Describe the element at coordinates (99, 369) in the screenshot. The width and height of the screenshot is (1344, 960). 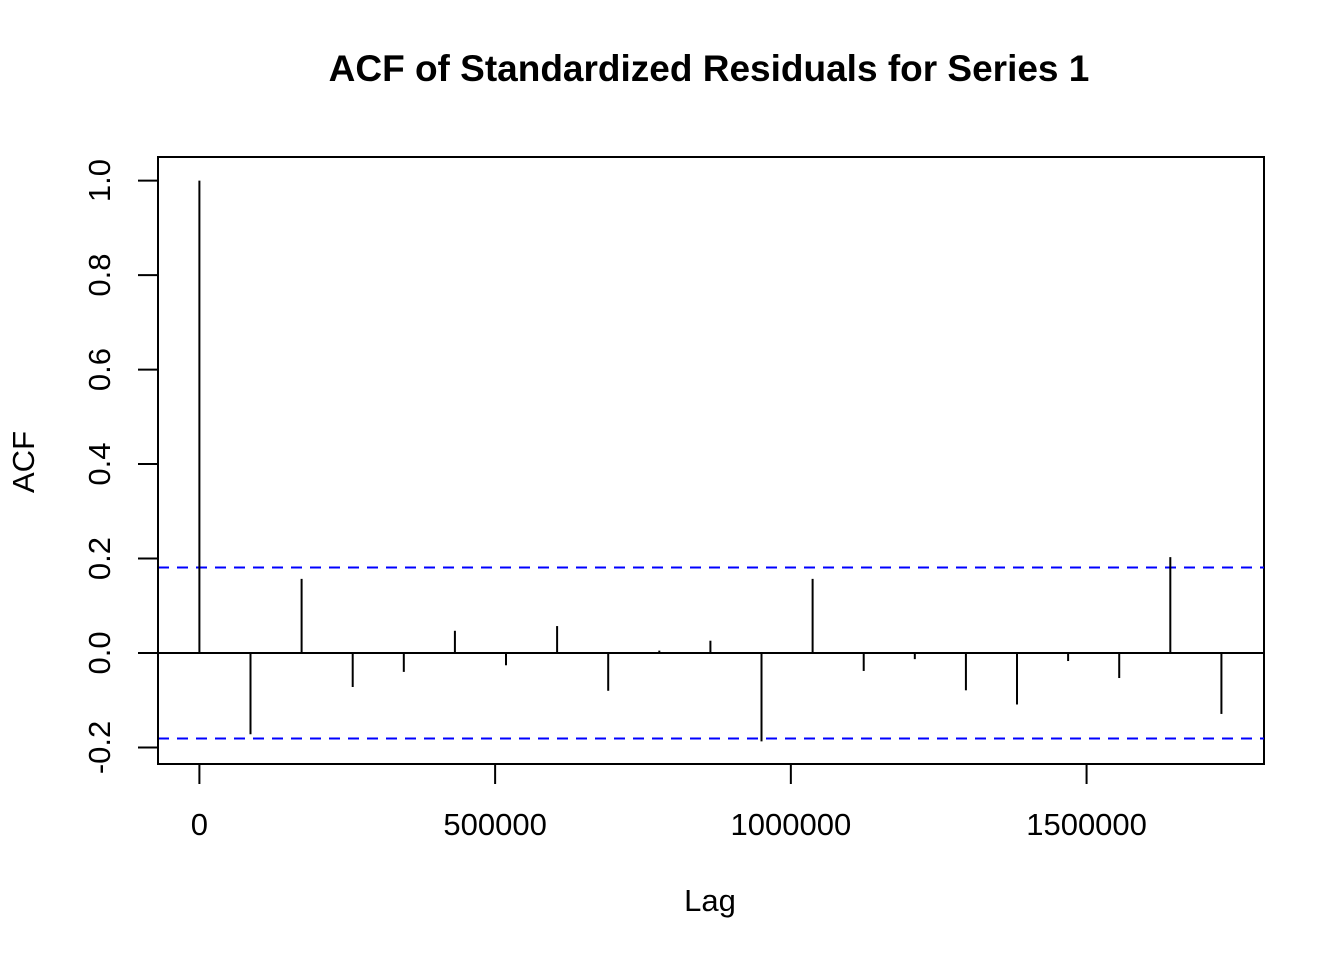
I see `y-tick-label: 0.6` at that location.